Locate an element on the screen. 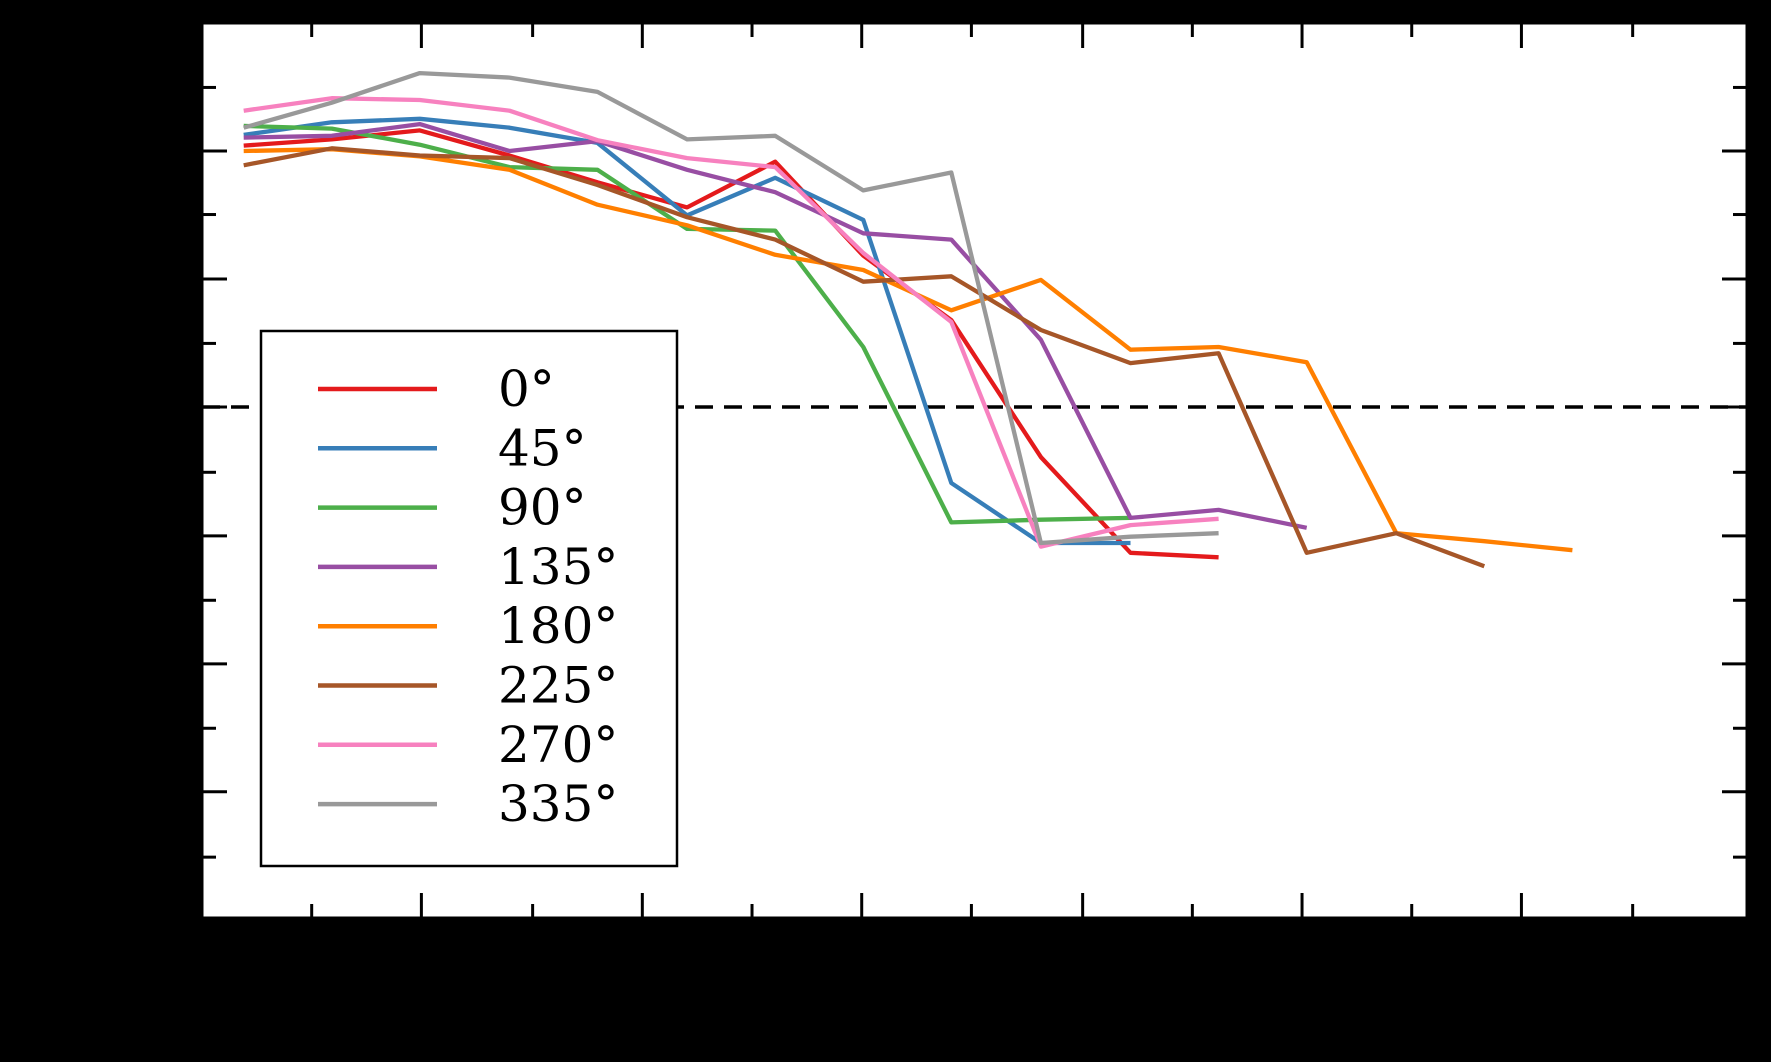 The width and height of the screenshot is (1771, 1062). legend-label: 45° is located at coordinates (542, 448).